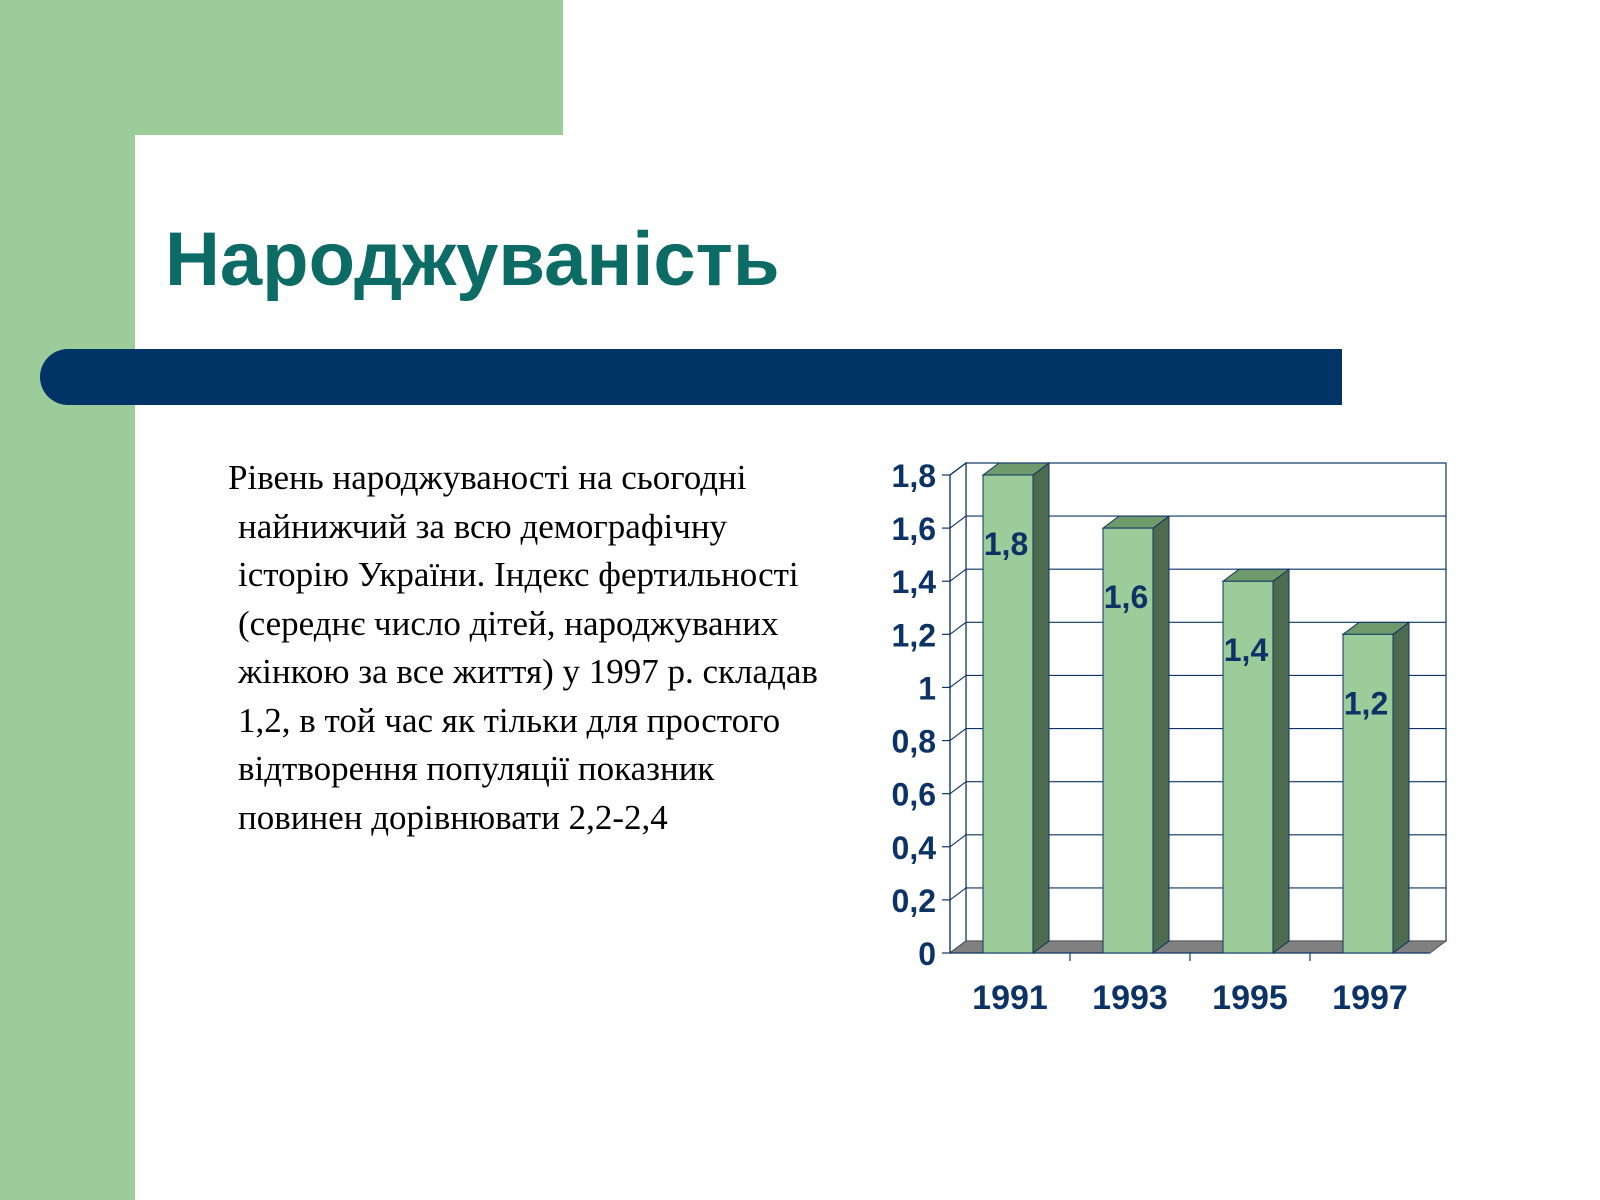 This screenshot has width=1600, height=1200. What do you see at coordinates (1128, 740) in the screenshot?
I see `bar-1993` at bounding box center [1128, 740].